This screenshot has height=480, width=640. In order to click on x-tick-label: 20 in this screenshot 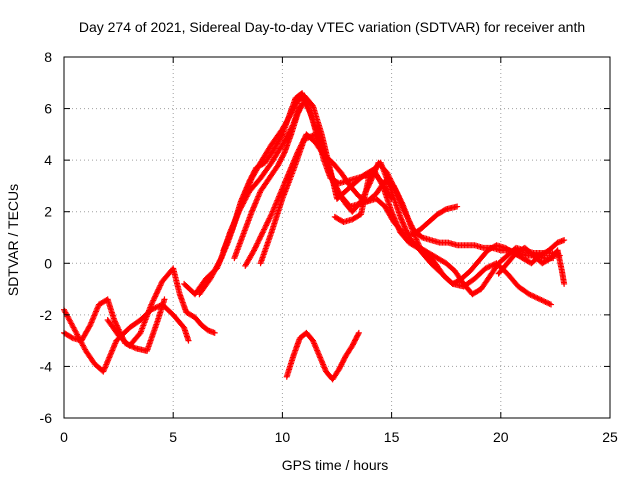, I will do `click(501, 437)`.